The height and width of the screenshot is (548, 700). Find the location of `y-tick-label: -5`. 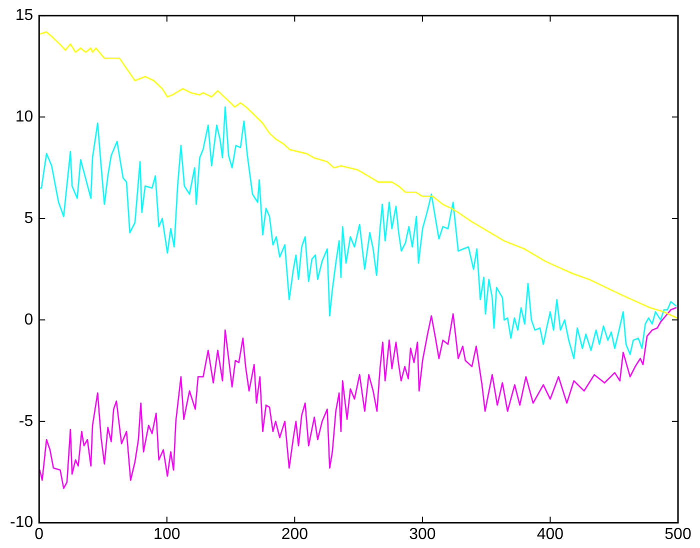

y-tick-label: -5 is located at coordinates (26, 421).